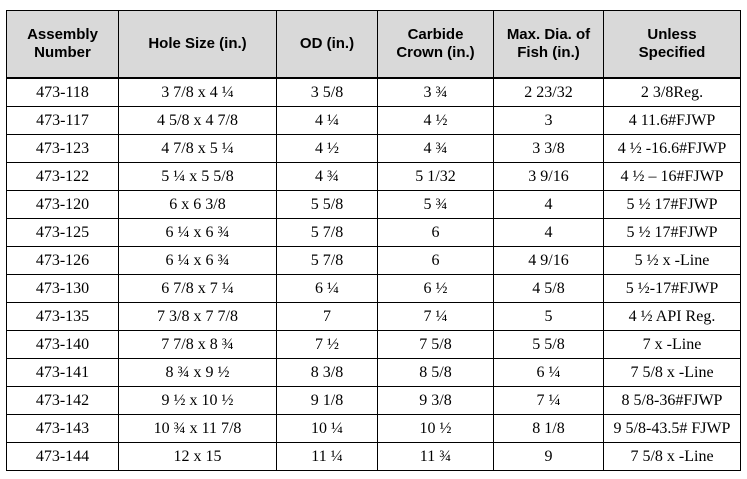 The height and width of the screenshot is (479, 747). Describe the element at coordinates (62, 372) in the screenshot. I see `cell-assembly-number: 473-141` at that location.